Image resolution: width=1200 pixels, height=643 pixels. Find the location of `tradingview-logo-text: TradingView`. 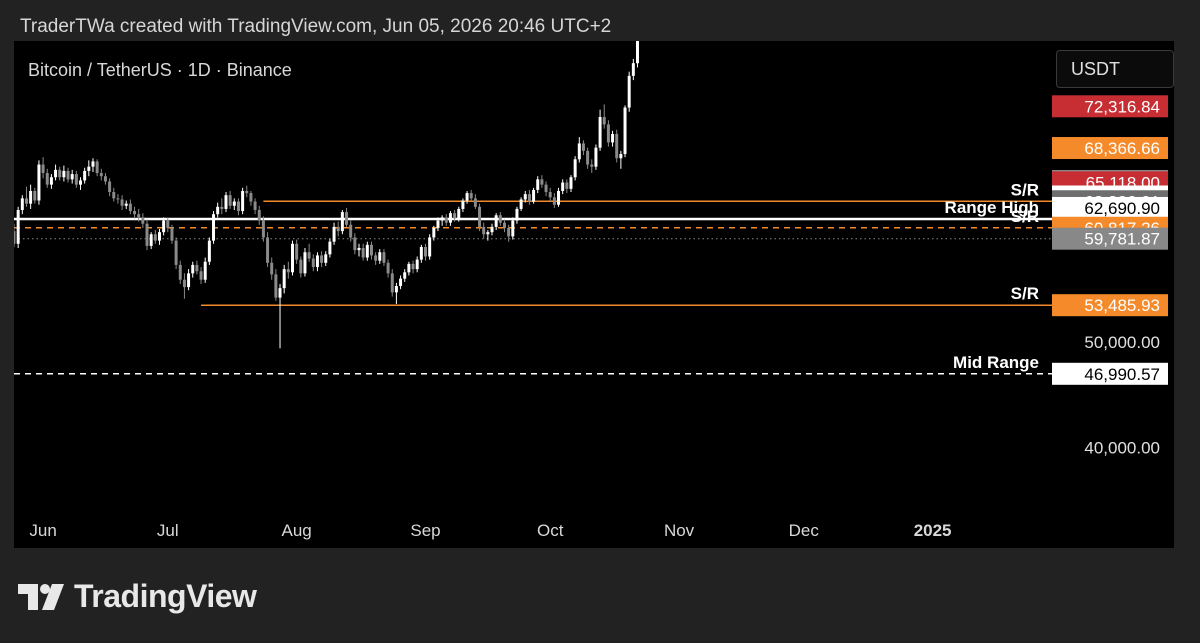

tradingview-logo-text: TradingView is located at coordinates (165, 596).